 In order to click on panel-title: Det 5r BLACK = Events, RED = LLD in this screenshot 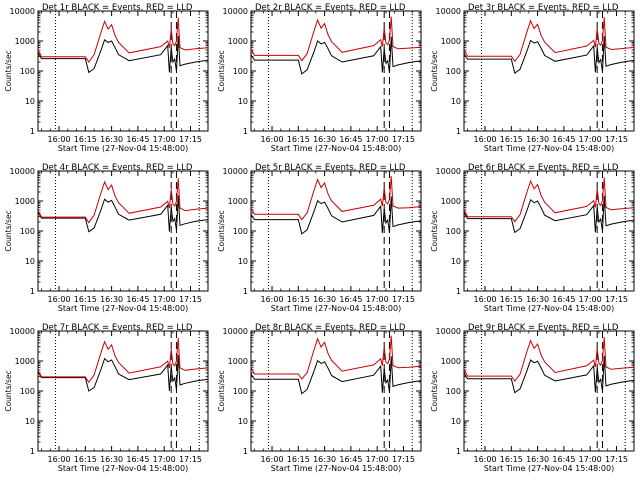, I will do `click(330, 168)`.